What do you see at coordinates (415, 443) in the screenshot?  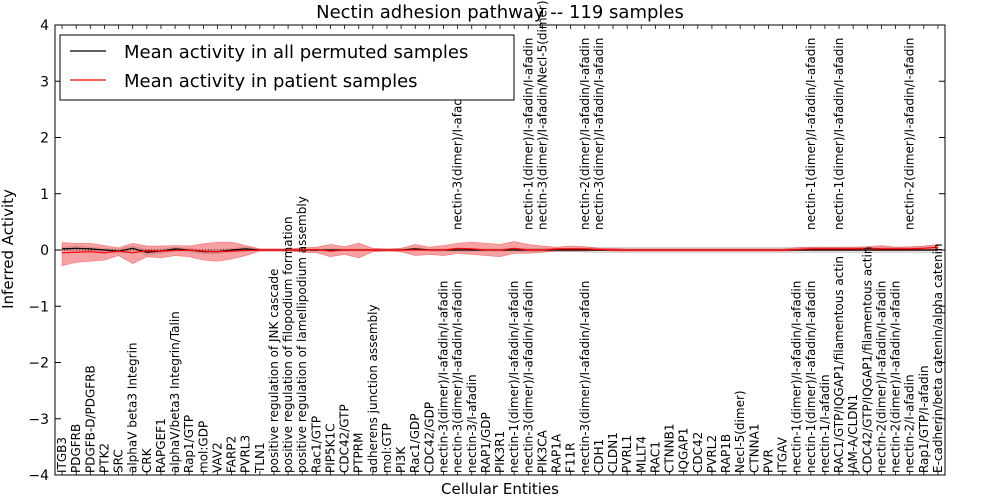 I see `x-tick-label: Rac1/GDP` at bounding box center [415, 443].